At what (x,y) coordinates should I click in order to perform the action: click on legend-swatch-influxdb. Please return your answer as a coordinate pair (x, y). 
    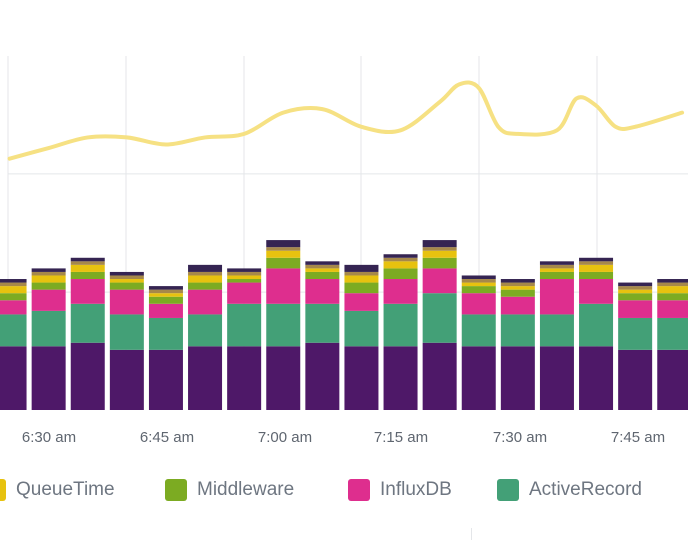
    Looking at the image, I should click on (359, 490).